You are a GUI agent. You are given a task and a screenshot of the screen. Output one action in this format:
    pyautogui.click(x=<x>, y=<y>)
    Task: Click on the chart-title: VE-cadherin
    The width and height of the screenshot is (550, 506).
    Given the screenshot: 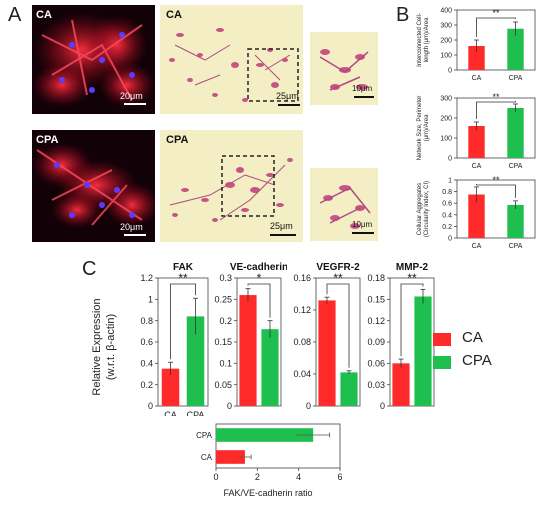 What is the action you would take?
    pyautogui.click(x=258, y=267)
    